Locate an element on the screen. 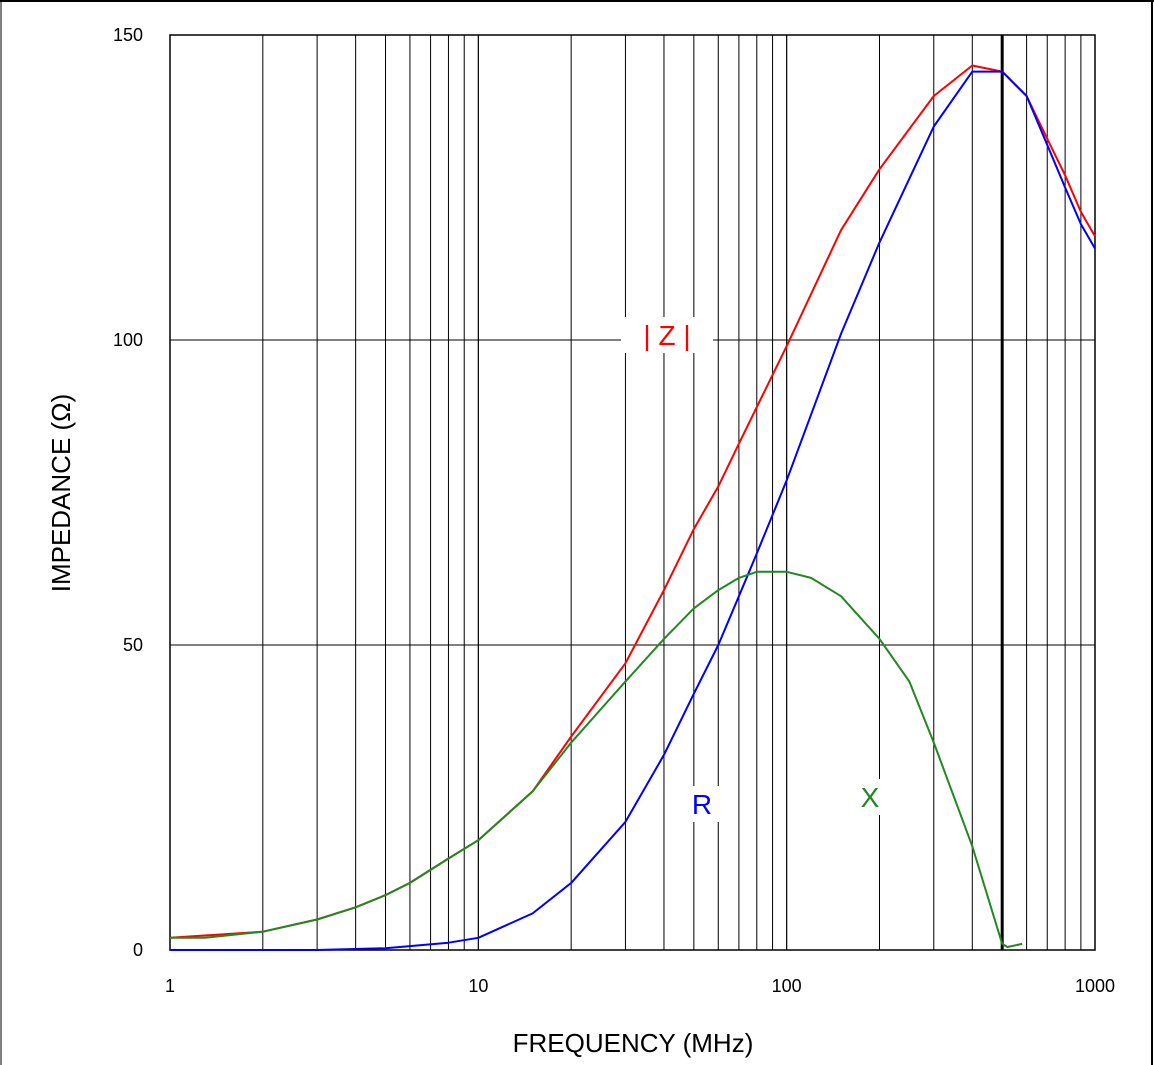 The image size is (1154, 1065). y-tick-label: 50 is located at coordinates (133, 645).